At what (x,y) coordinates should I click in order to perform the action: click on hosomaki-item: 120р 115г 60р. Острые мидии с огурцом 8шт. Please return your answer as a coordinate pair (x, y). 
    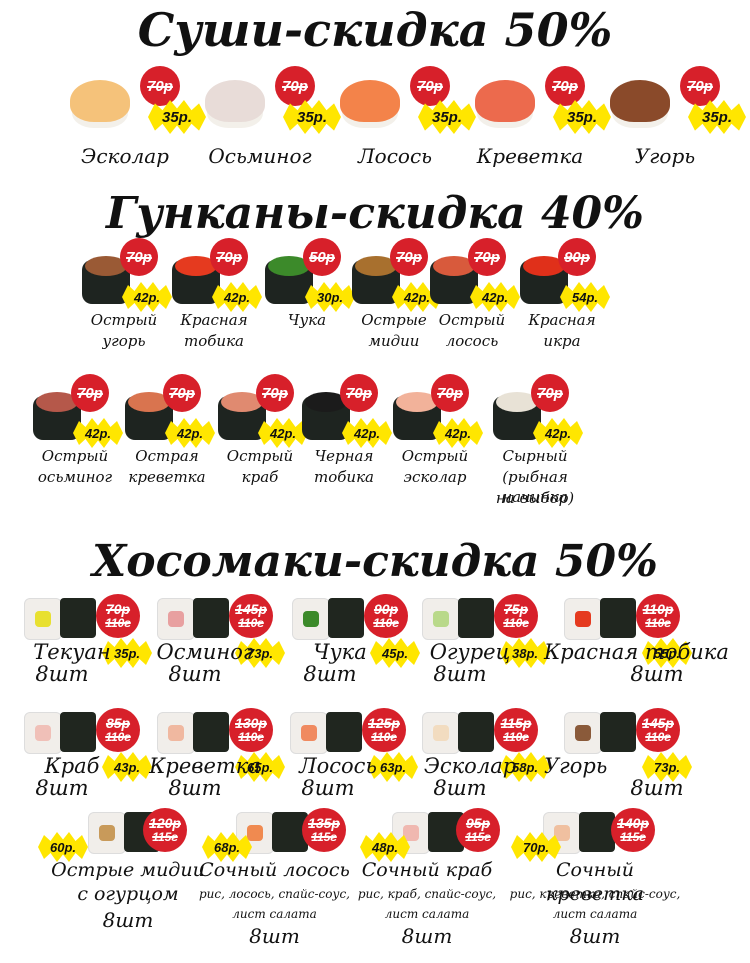
    Looking at the image, I should click on (128, 883).